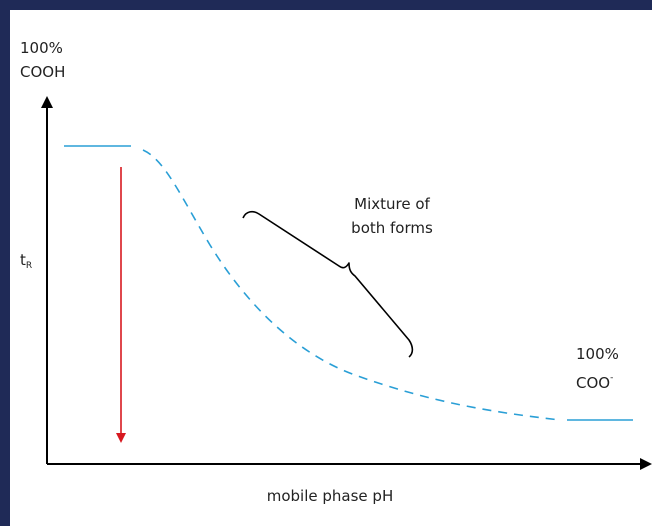  I want to click on mixture-bracket, so click(328, 284).